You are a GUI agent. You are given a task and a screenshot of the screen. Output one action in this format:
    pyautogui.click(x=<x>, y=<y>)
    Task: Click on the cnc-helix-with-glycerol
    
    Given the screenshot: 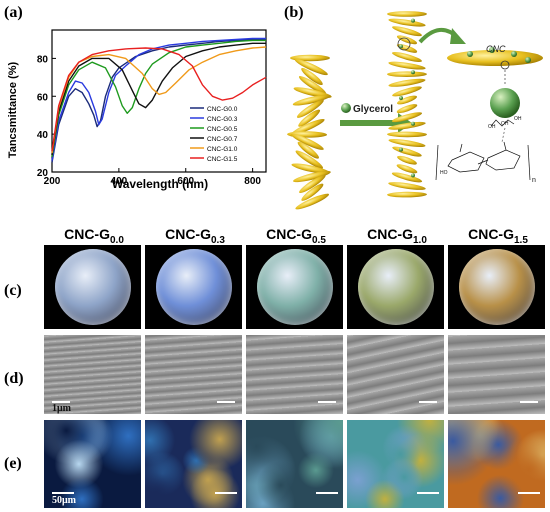 What is the action you would take?
    pyautogui.click(x=407, y=104)
    